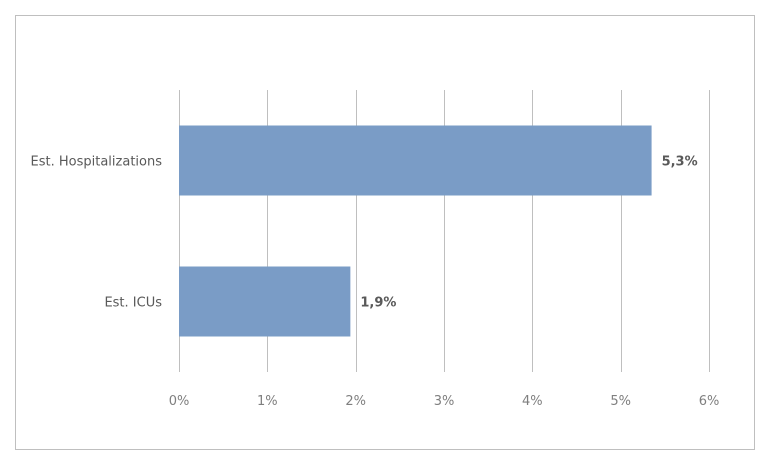  Describe the element at coordinates (97, 233) in the screenshot. I see `category-labels: Est. Hospitalizations Est. ICUs` at that location.